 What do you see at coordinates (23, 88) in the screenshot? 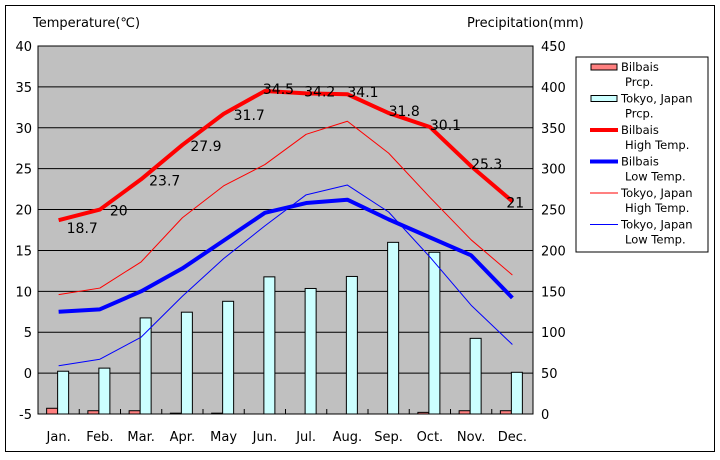
I see `left-tick-label: 35` at bounding box center [23, 88].